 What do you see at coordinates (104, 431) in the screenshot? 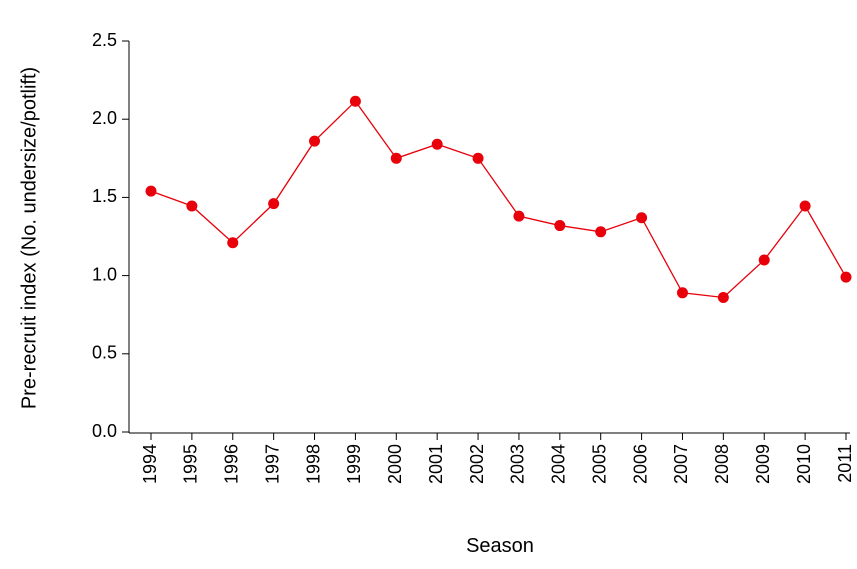
I see `y-tick-label: 0.0` at bounding box center [104, 431].